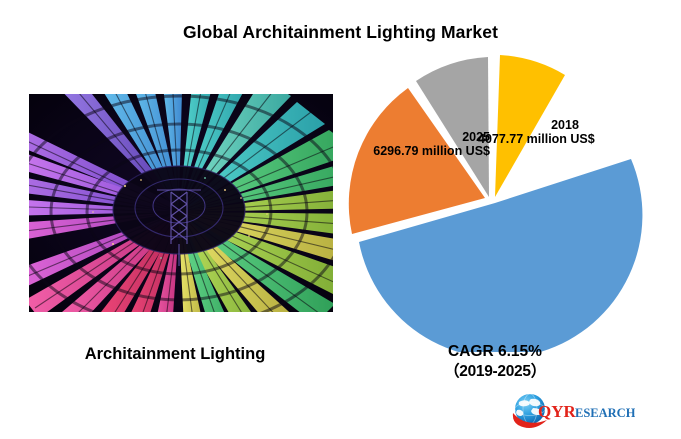 The width and height of the screenshot is (681, 439). Describe the element at coordinates (557, 411) in the screenshot. I see `logo-text-qyr: QYR` at that location.